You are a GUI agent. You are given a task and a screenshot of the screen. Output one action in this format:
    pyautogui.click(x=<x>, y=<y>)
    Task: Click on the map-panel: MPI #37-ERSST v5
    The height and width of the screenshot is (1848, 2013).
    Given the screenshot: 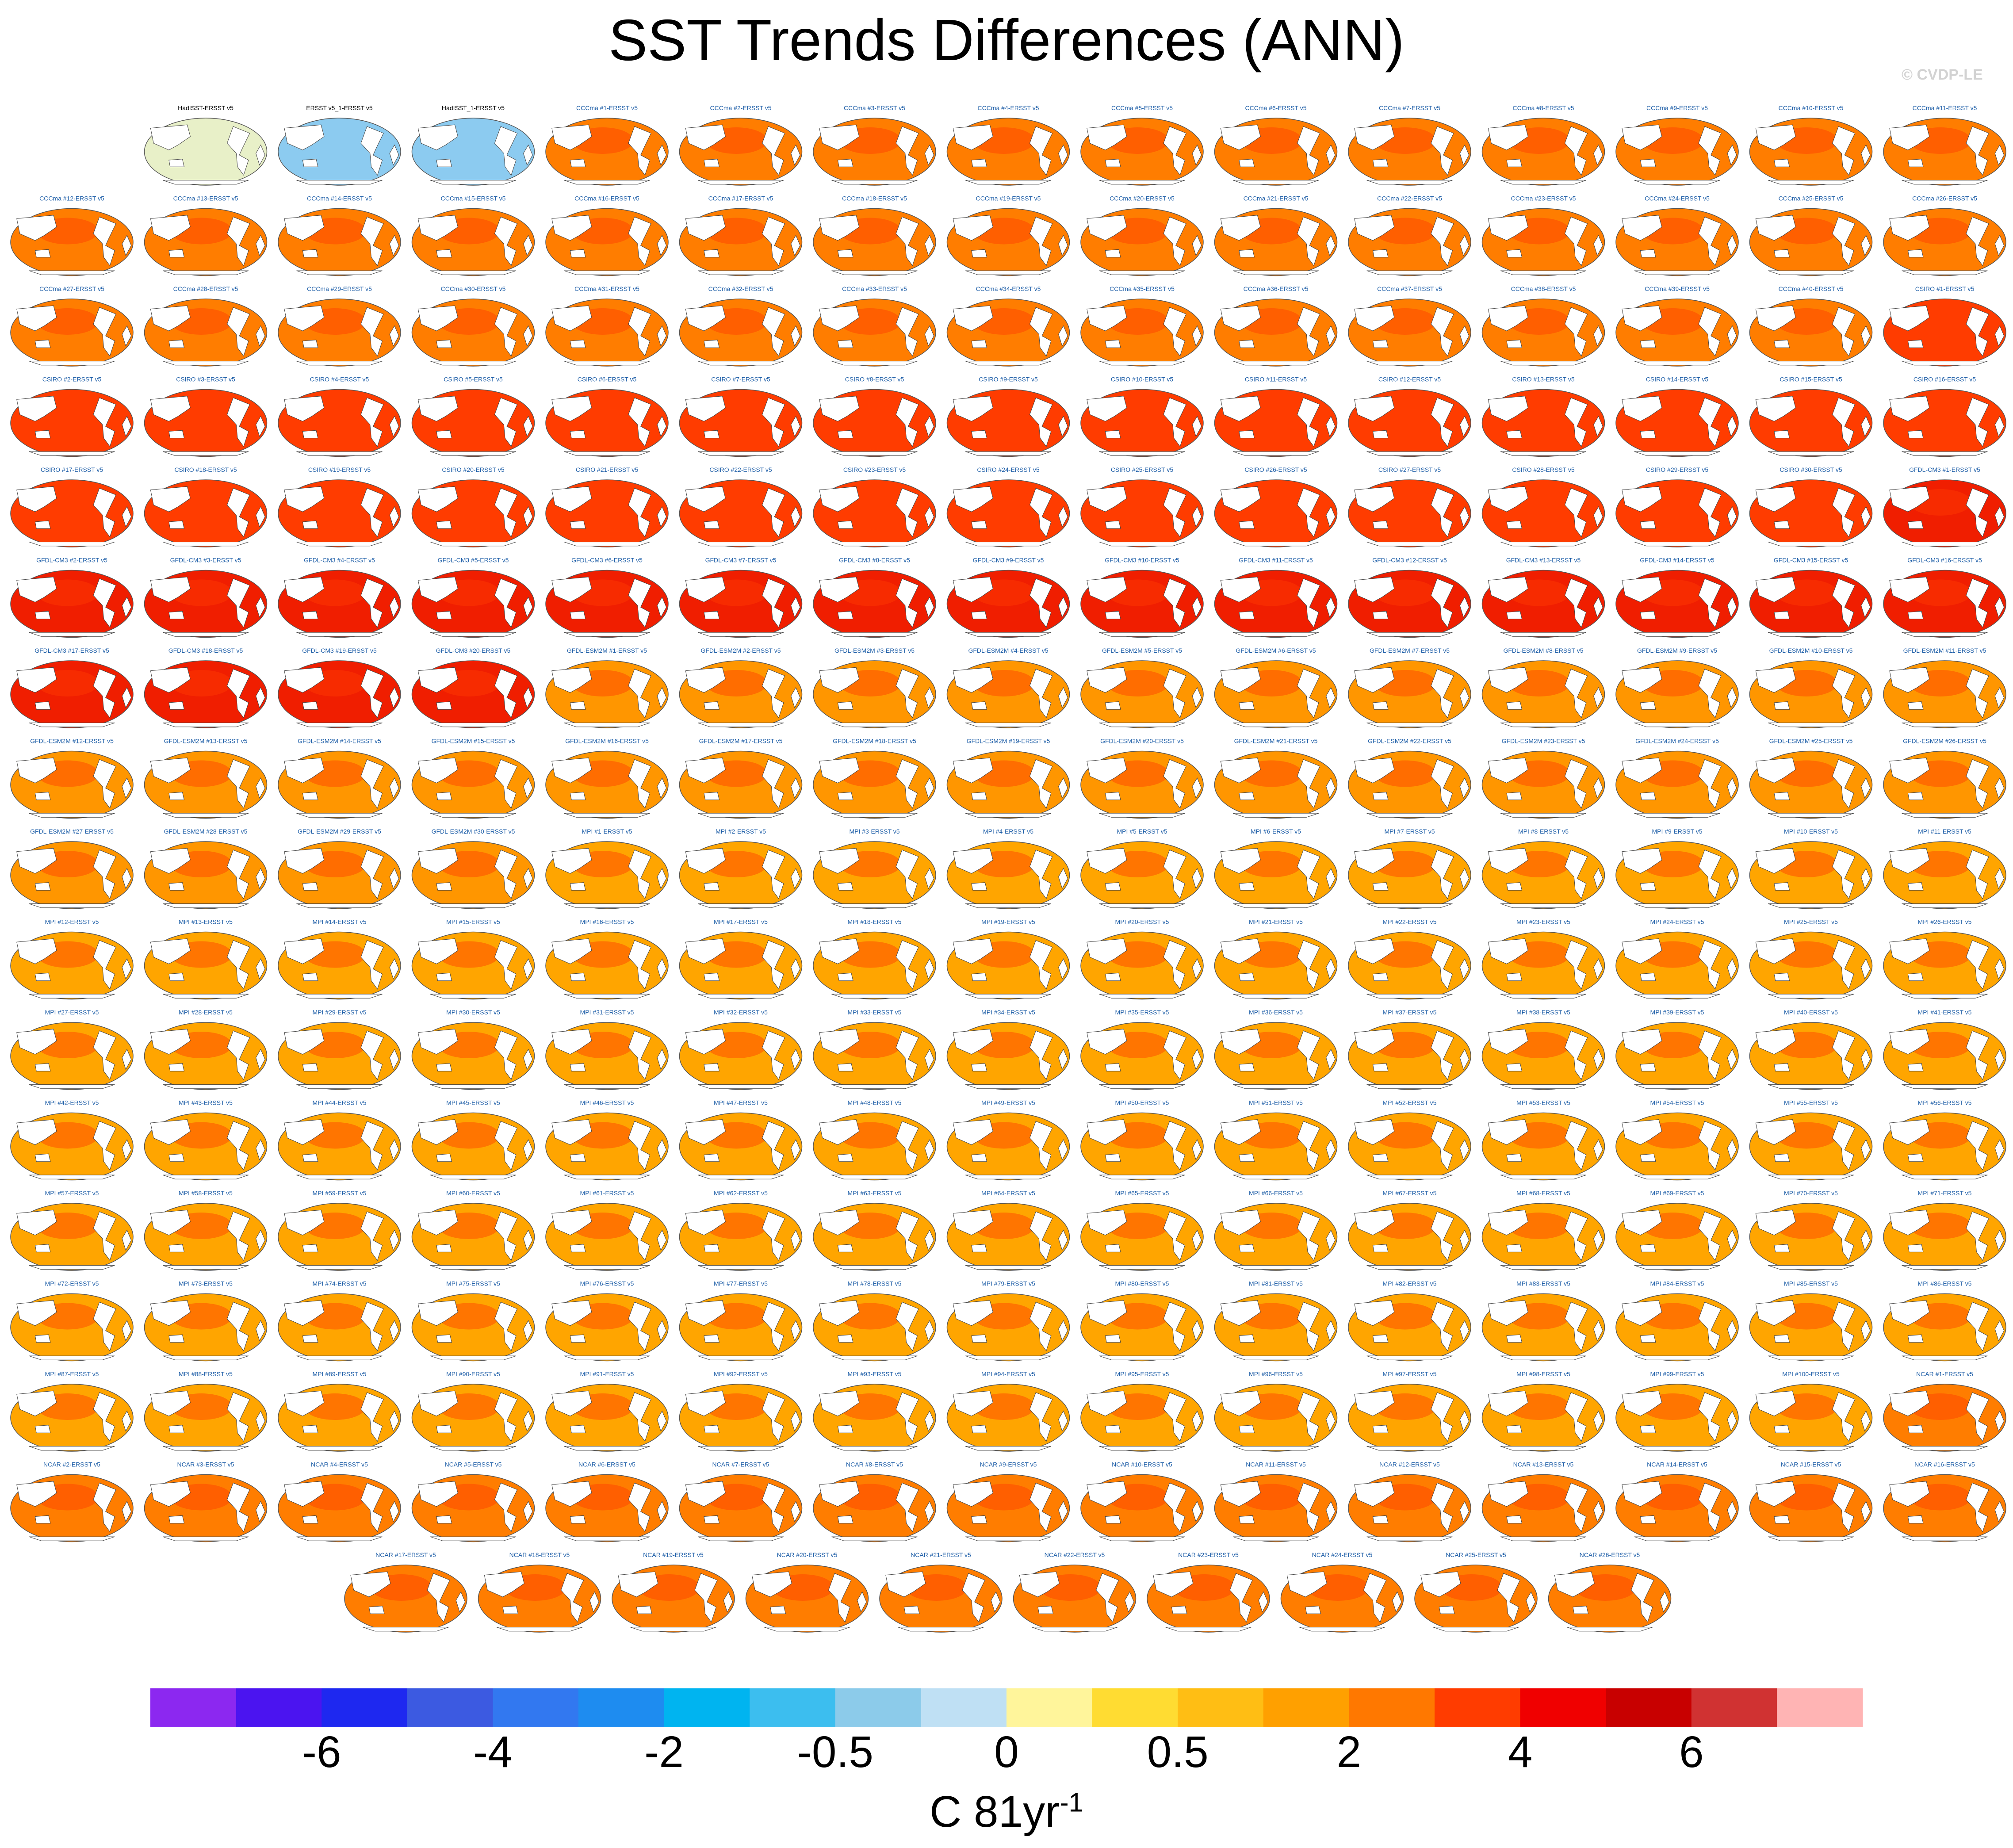 What is the action you would take?
    pyautogui.click(x=1409, y=1049)
    